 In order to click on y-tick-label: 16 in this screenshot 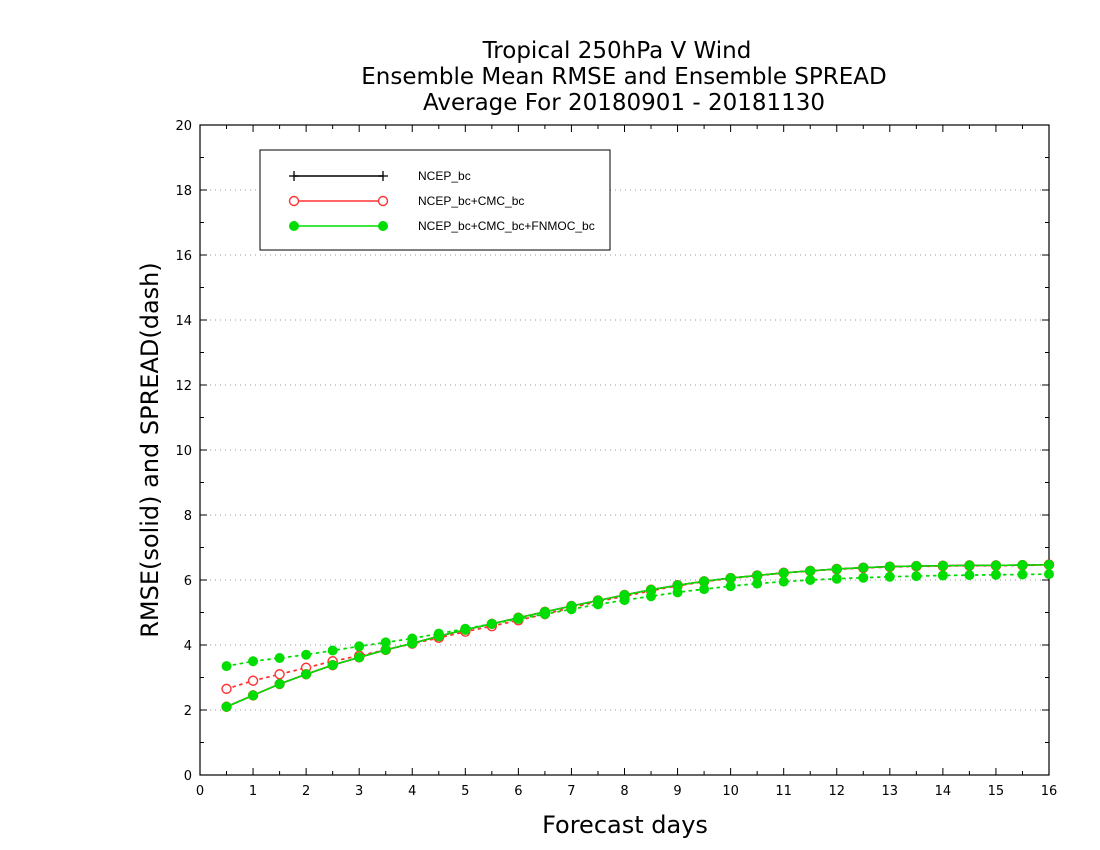, I will do `click(183, 256)`.